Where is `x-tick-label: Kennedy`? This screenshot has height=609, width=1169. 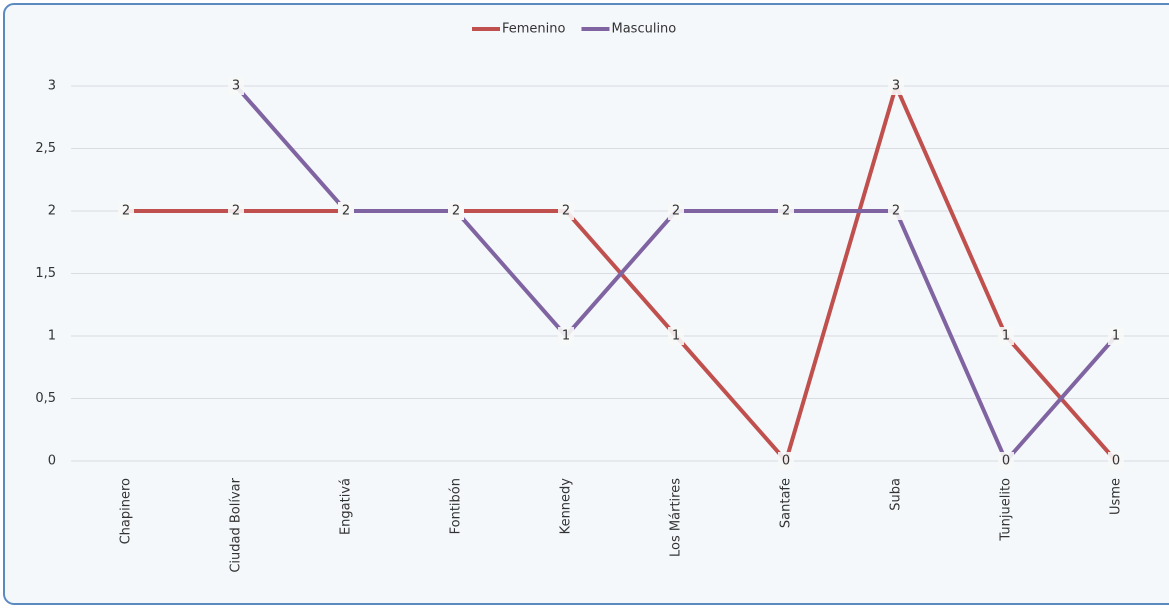 x-tick-label: Kennedy is located at coordinates (566, 506).